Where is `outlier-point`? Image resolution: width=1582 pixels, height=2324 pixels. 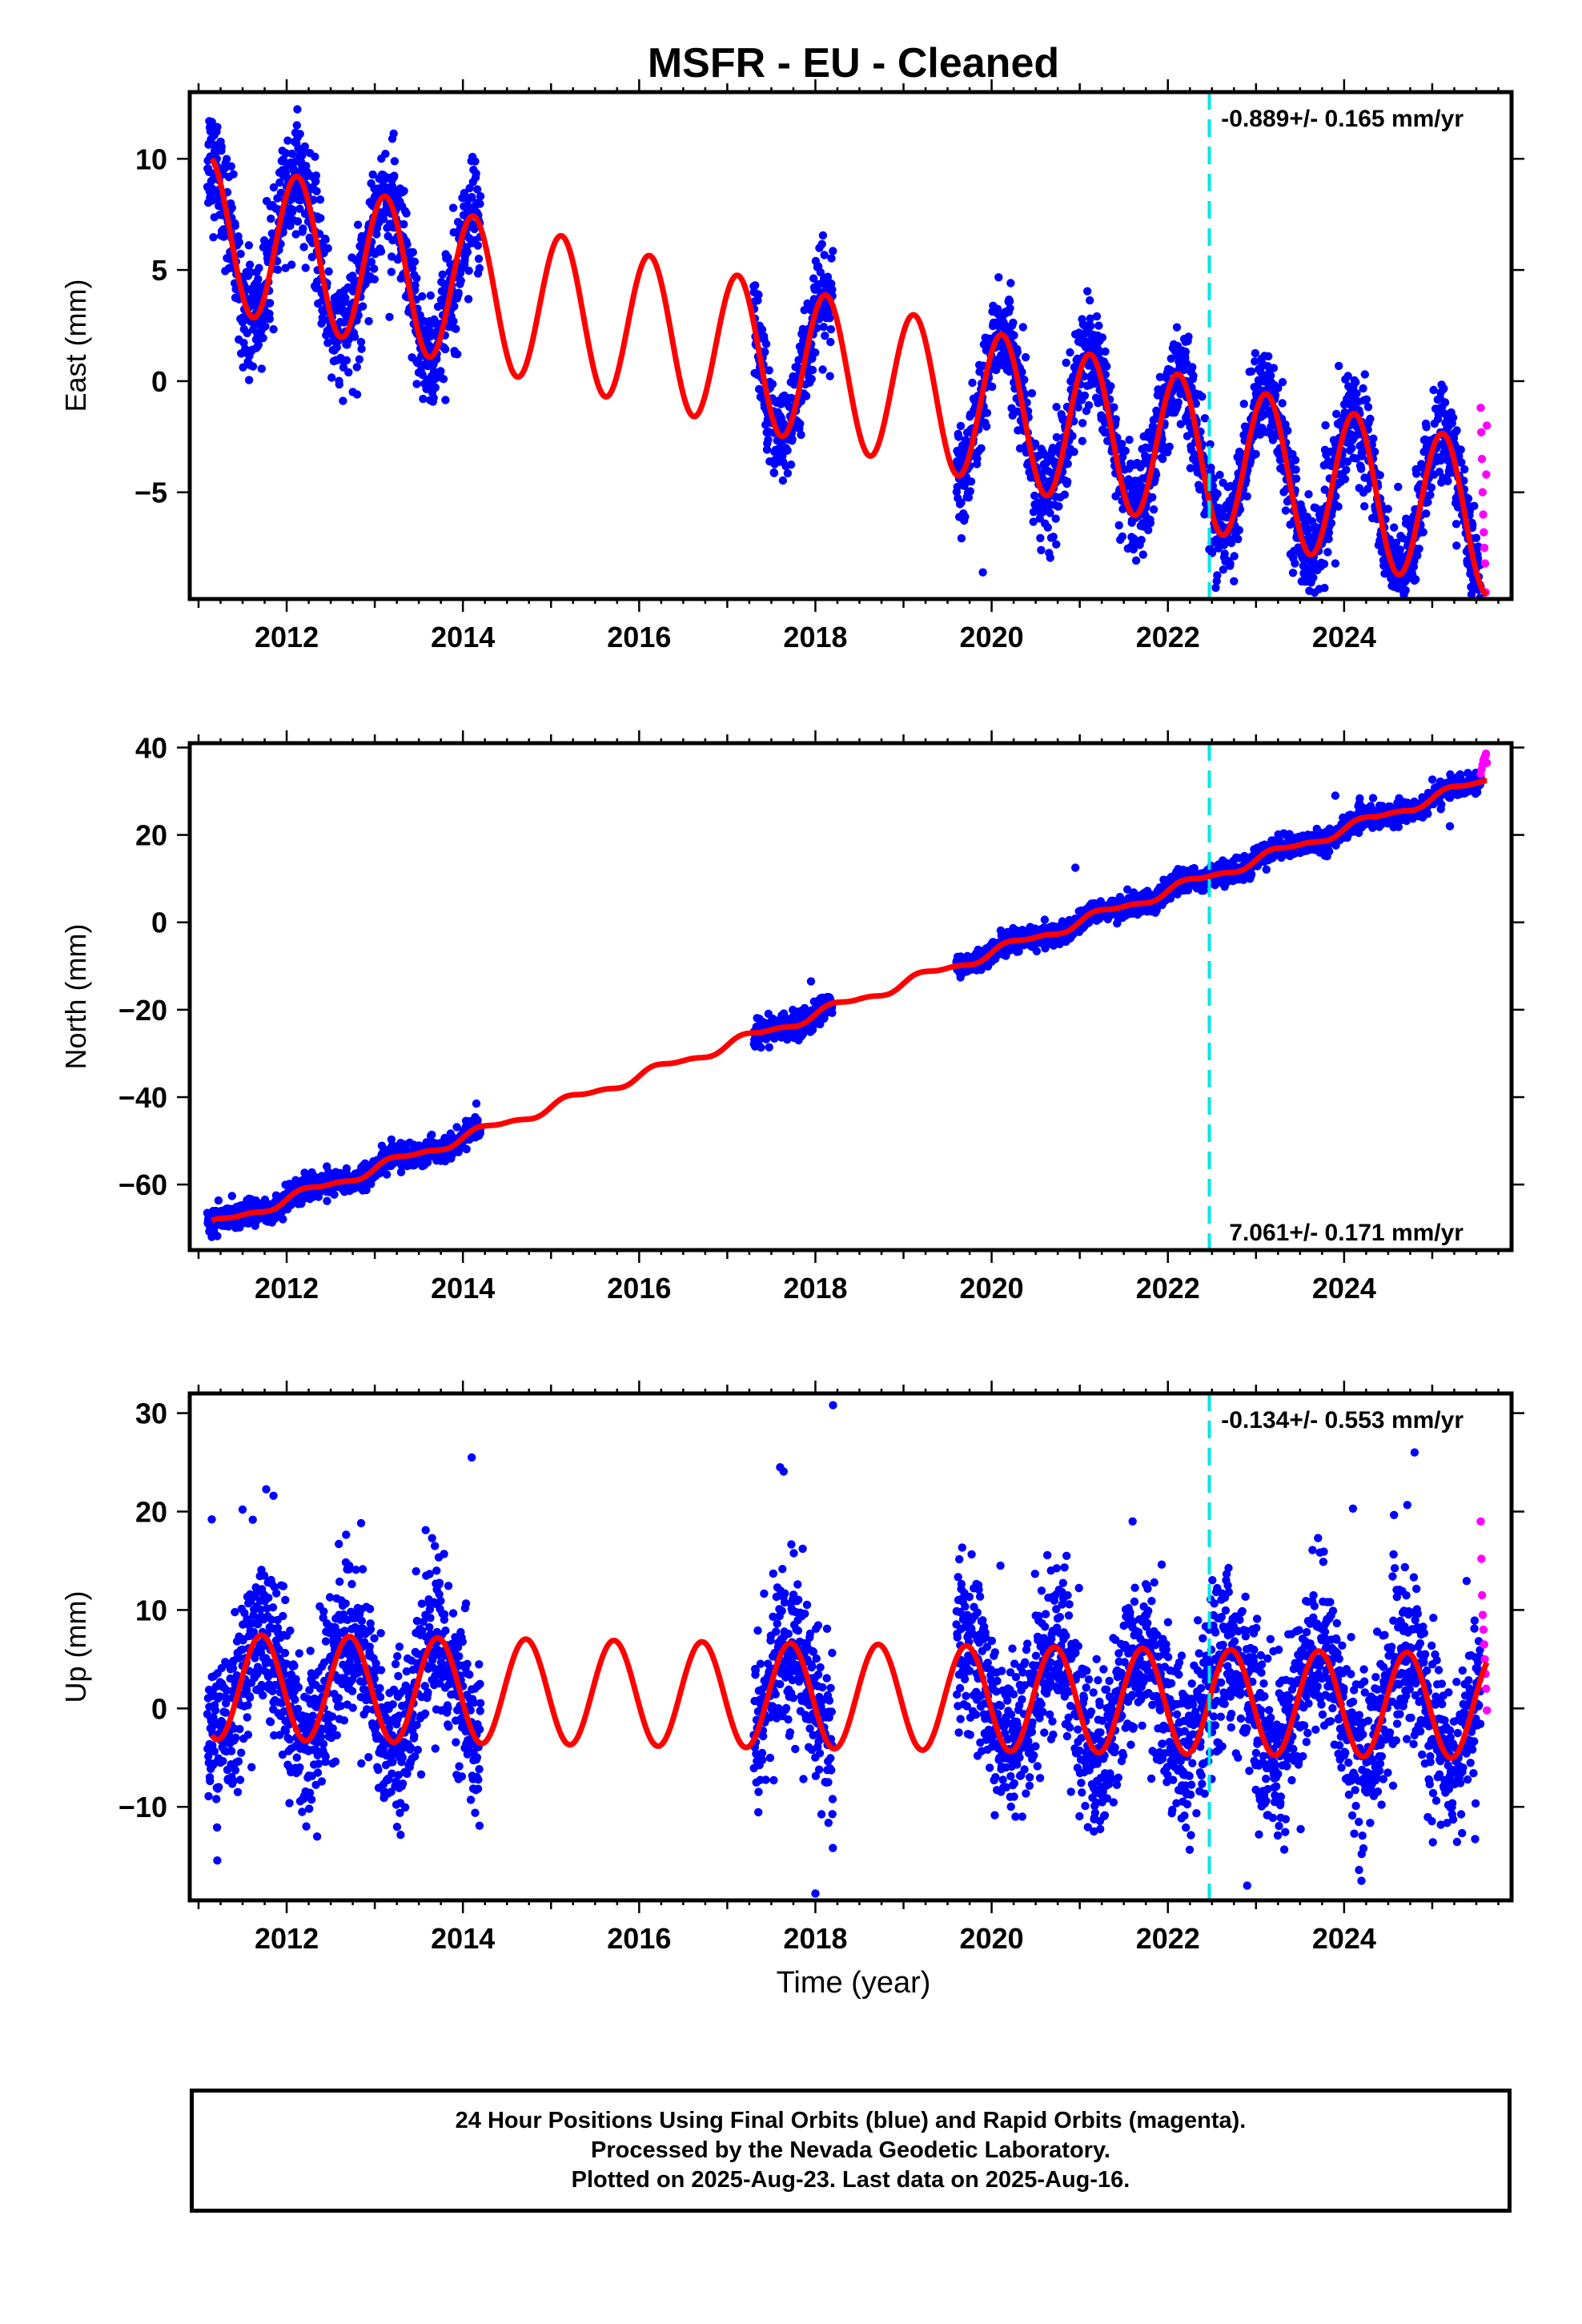
outlier-point is located at coordinates (1234, 581).